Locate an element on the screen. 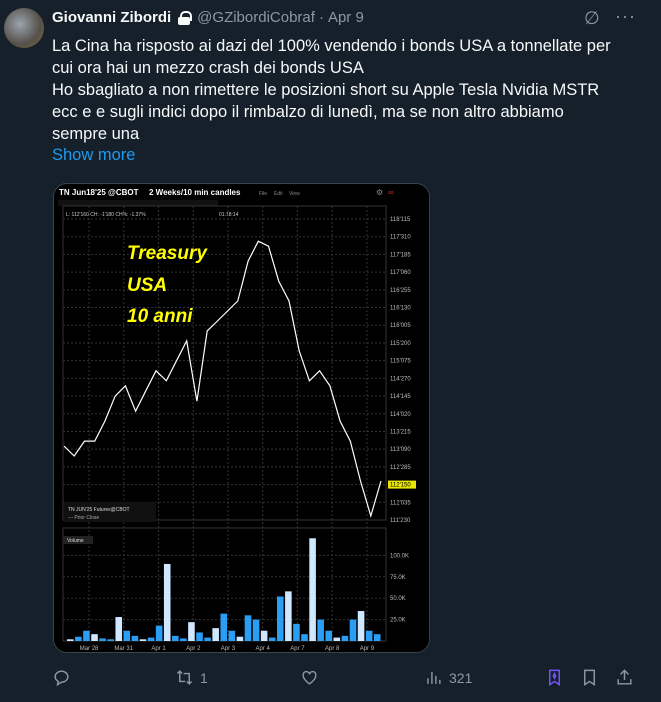 This screenshot has height=702, width=661. price-tick-label: 115'075 is located at coordinates (400, 362).